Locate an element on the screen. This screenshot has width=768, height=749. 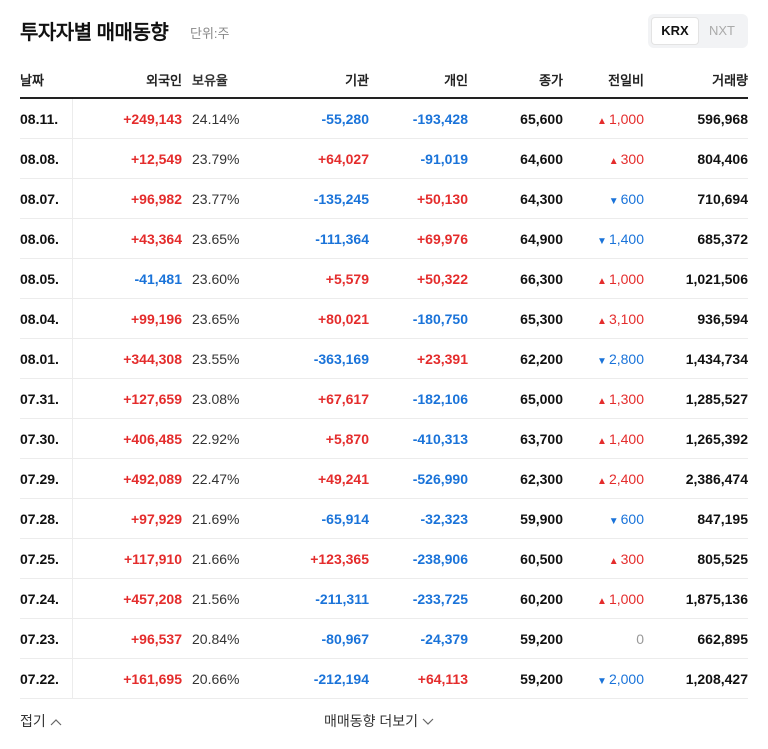
market-tabs: KRX NXT is located at coordinates (698, 31).